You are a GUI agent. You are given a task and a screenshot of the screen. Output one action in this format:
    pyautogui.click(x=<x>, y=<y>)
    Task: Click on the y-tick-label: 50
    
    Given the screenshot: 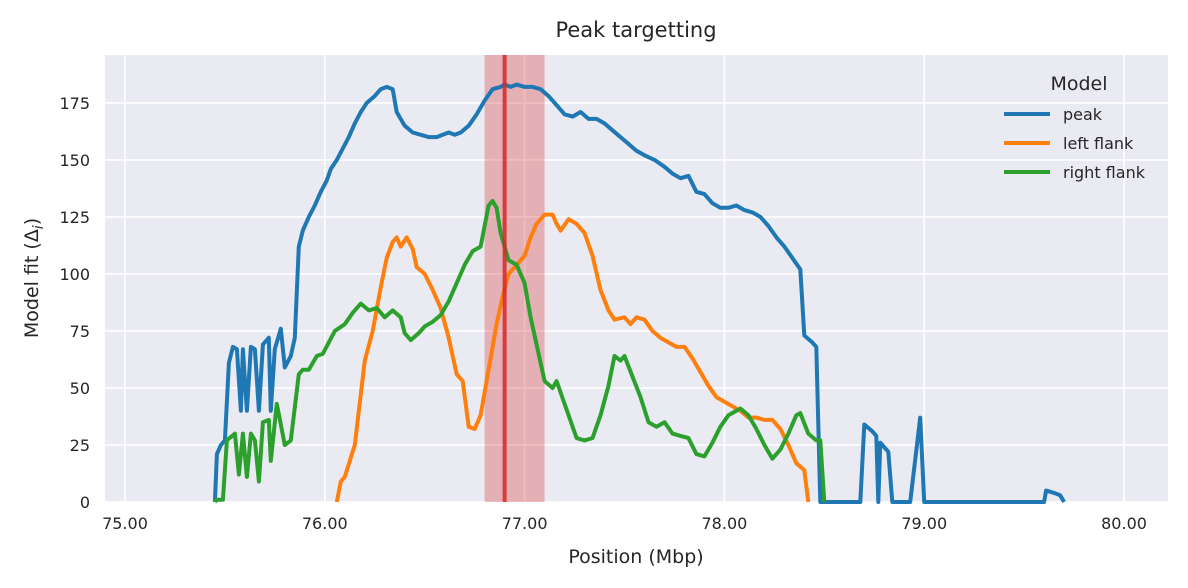 What is the action you would take?
    pyautogui.click(x=80, y=388)
    